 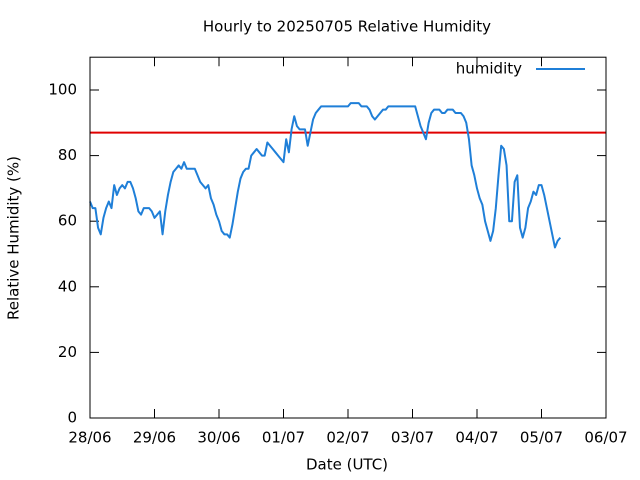 I want to click on y-tick-label: 40, so click(x=67, y=286).